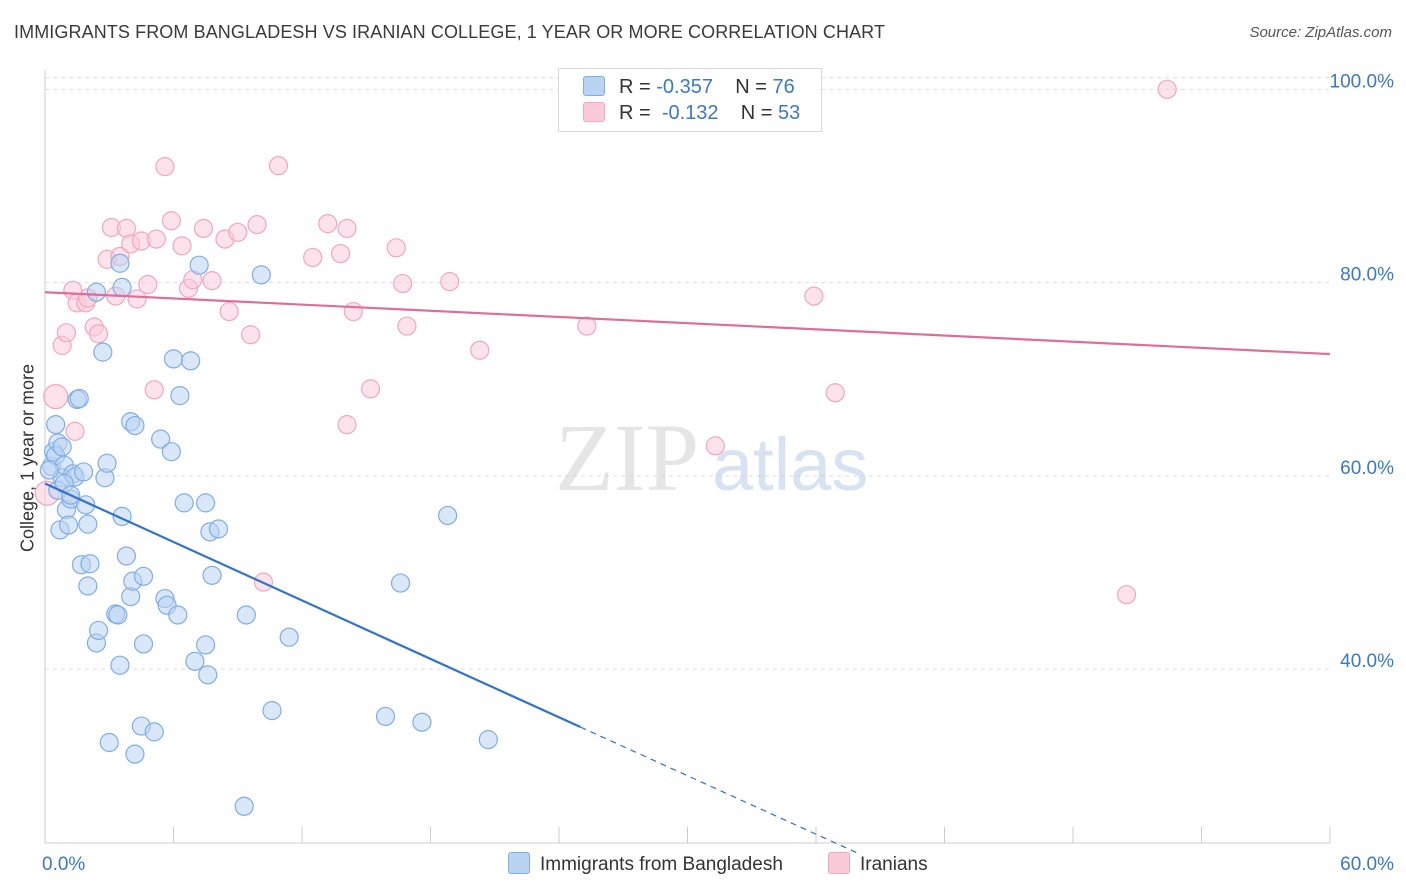 The height and width of the screenshot is (892, 1406). What do you see at coordinates (720, 790) in the screenshot?
I see `trend-line-extension` at bounding box center [720, 790].